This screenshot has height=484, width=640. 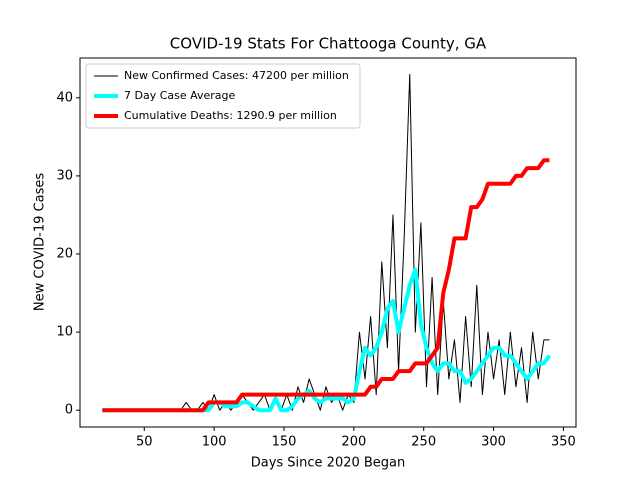 What do you see at coordinates (64, 332) in the screenshot?
I see `y-tick-label: 10` at bounding box center [64, 332].